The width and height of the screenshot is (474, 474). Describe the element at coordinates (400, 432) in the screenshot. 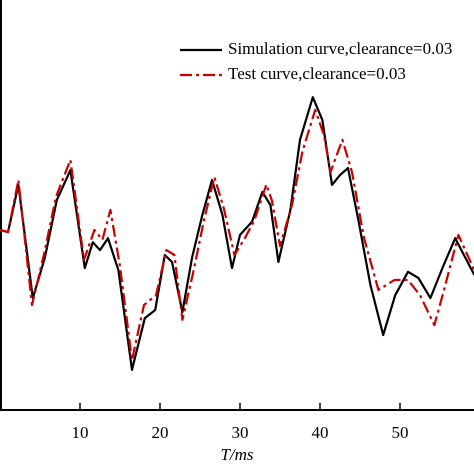

I see `x-tick-label: 50` at that location.